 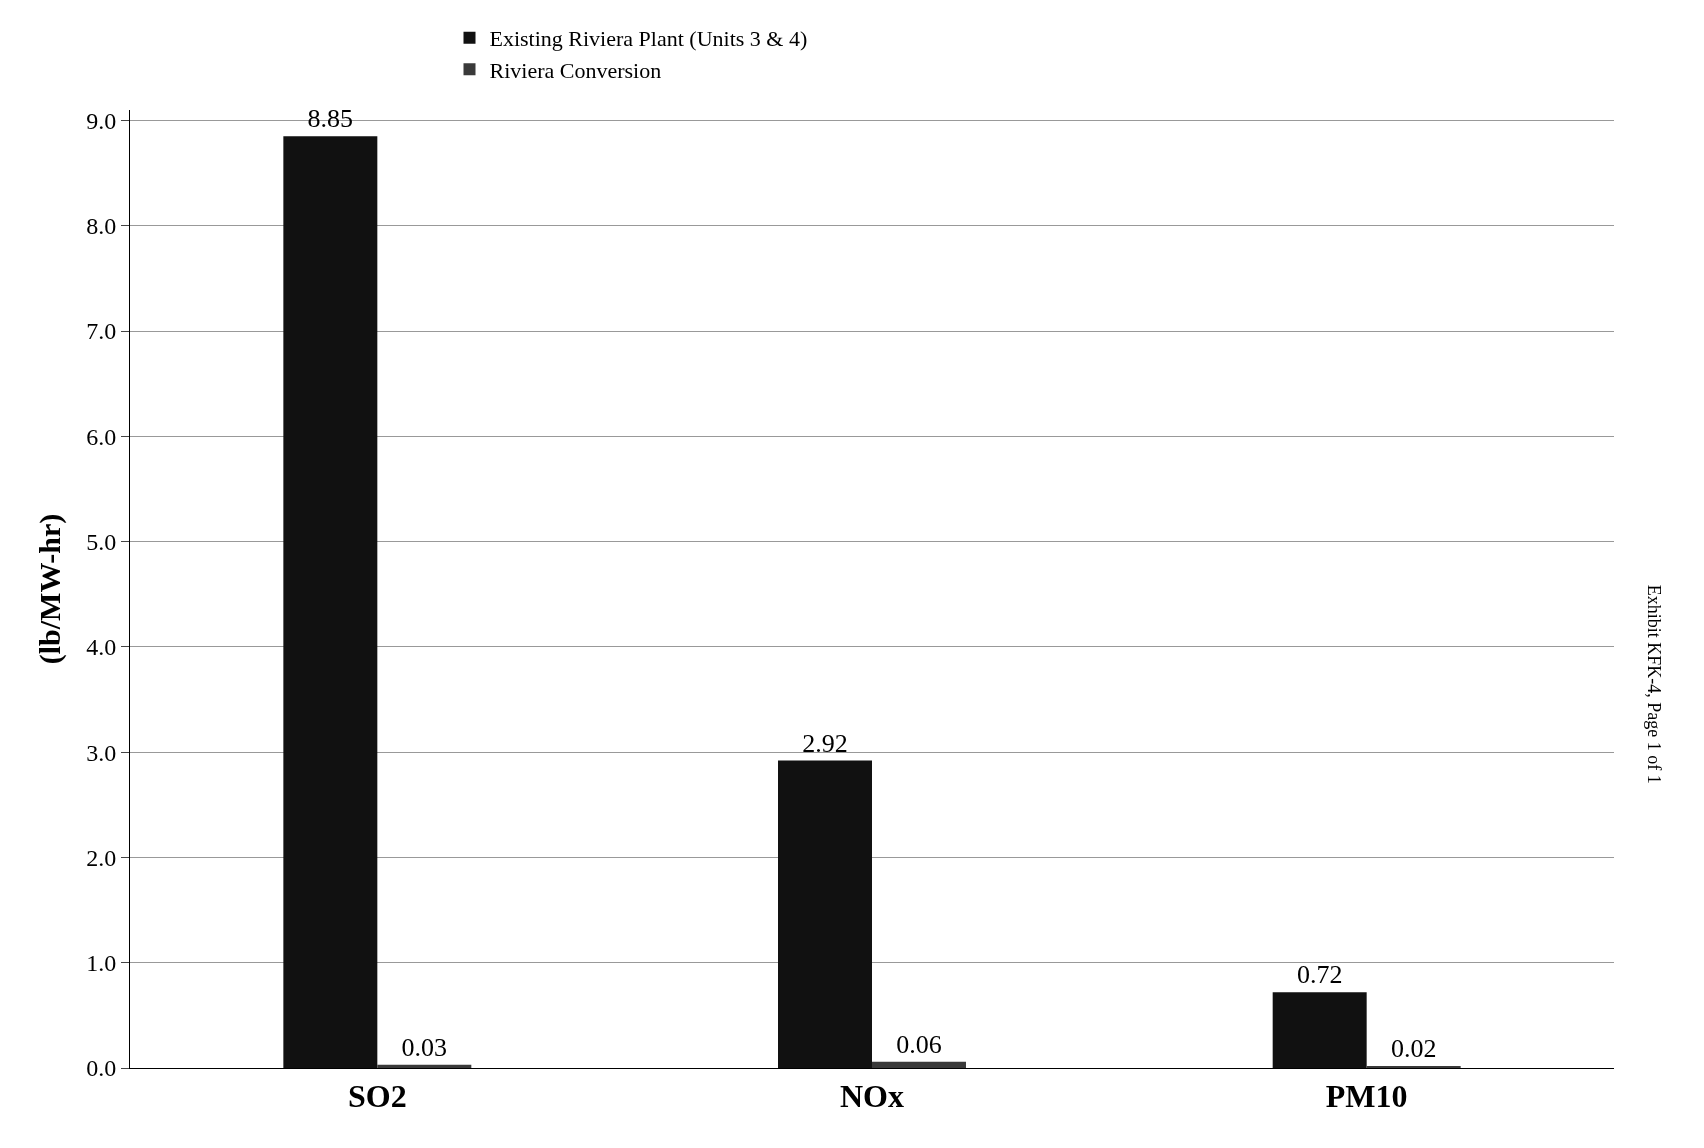 What do you see at coordinates (330, 119) in the screenshot?
I see `data-label: 8.85` at bounding box center [330, 119].